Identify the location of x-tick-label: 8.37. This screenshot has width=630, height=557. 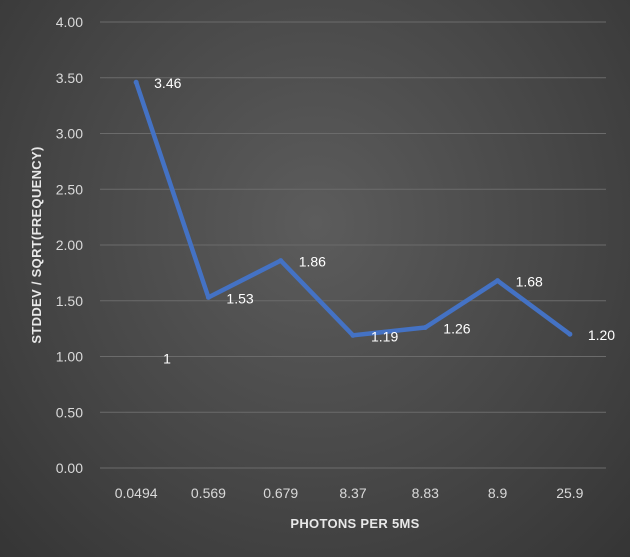
(352, 493).